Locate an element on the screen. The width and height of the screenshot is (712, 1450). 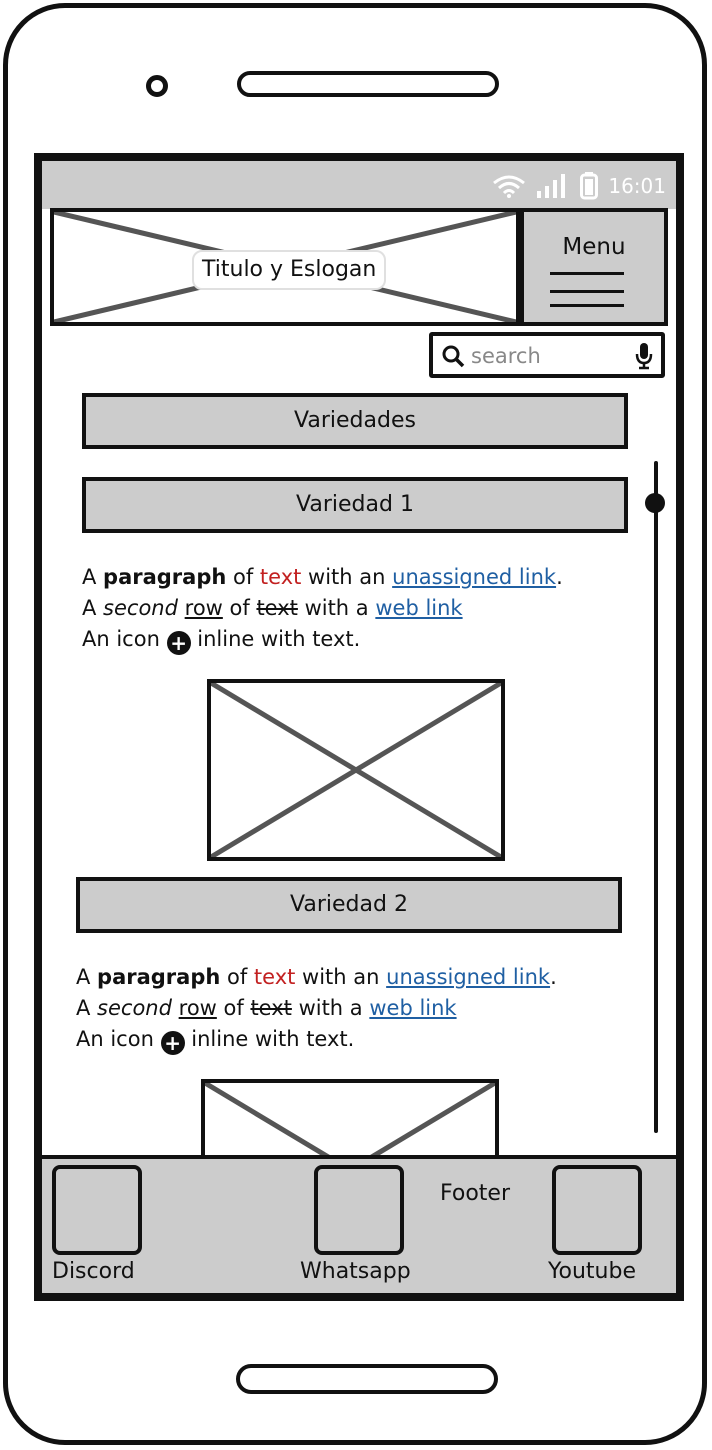
header-logo-placeholder: Titulo y Eslogan is located at coordinates (285, 267).